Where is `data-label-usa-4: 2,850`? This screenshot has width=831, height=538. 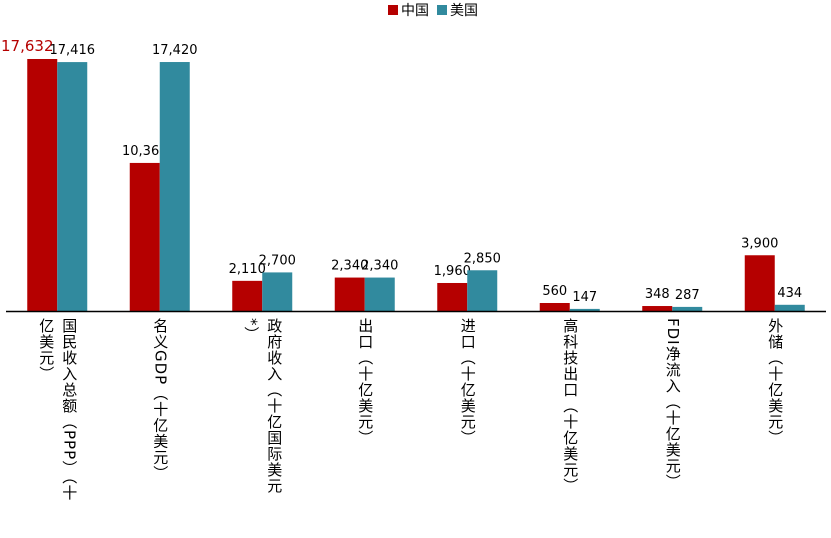 data-label-usa-4: 2,850 is located at coordinates (482, 258).